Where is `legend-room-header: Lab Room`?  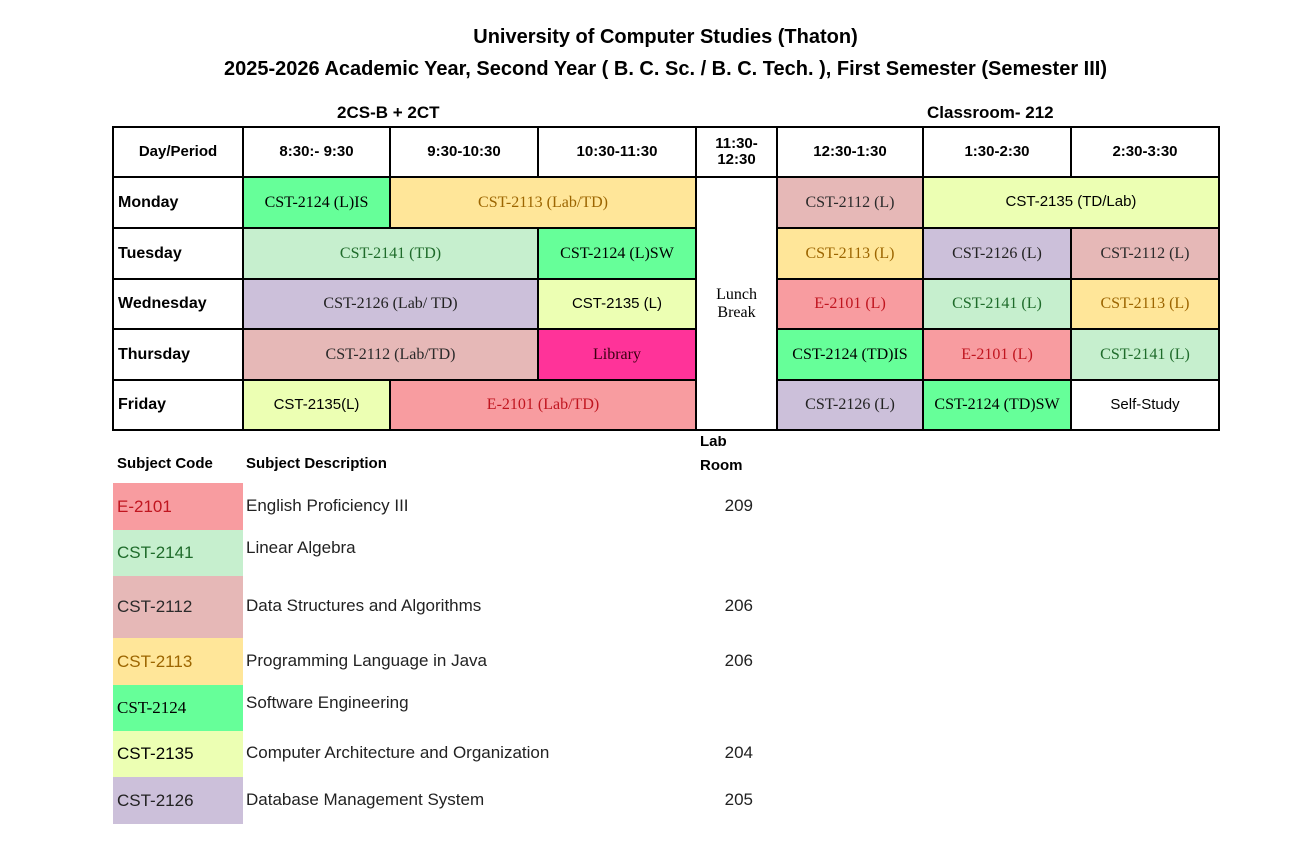 legend-room-header: Lab Room is located at coordinates (721, 458).